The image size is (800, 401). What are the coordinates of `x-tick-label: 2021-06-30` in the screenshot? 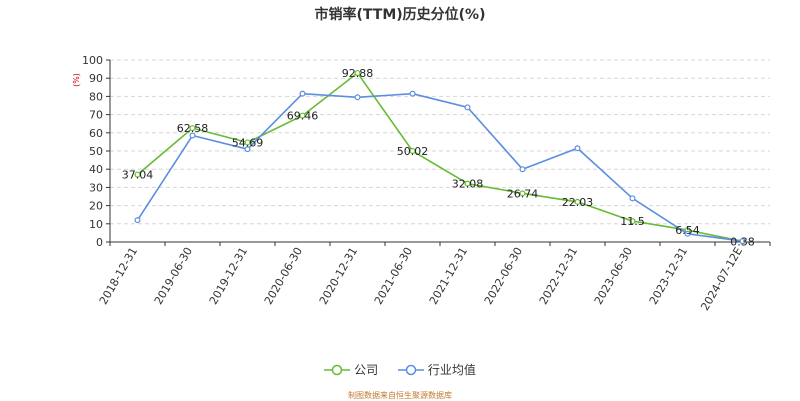 It's located at (393, 276).